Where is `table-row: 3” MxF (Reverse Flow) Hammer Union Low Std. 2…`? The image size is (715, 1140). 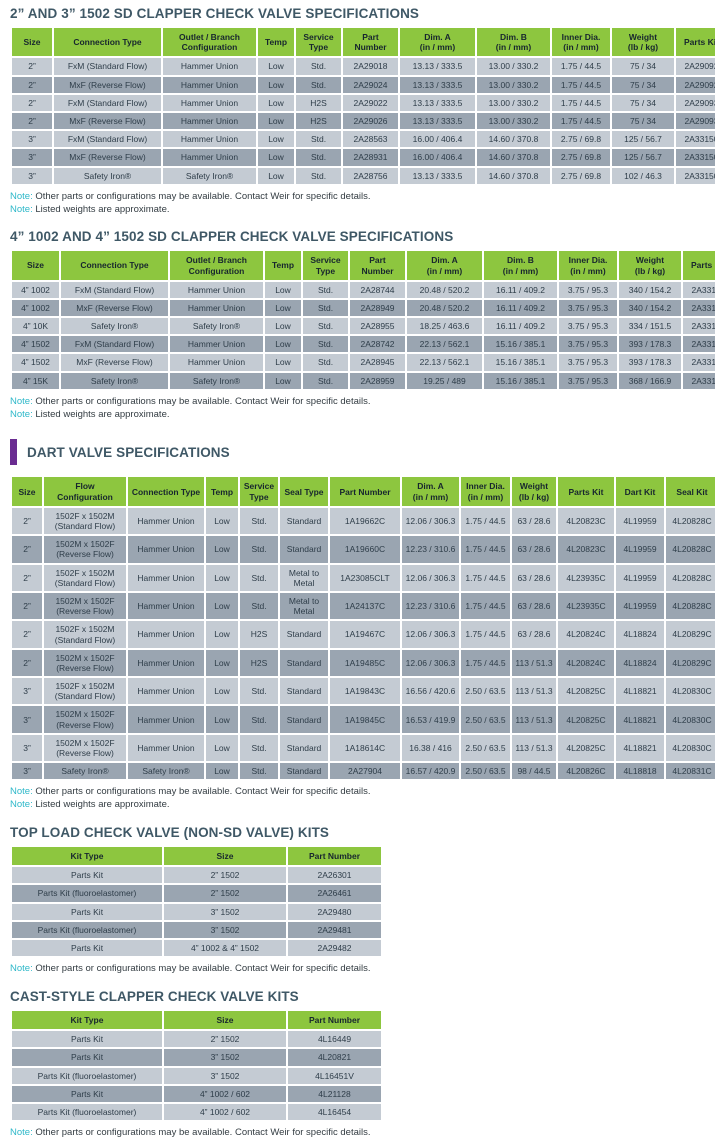
table-row: 3” MxF (Reverse Flow) Hammer Union Low Std. 2… is located at coordinates (363, 157).